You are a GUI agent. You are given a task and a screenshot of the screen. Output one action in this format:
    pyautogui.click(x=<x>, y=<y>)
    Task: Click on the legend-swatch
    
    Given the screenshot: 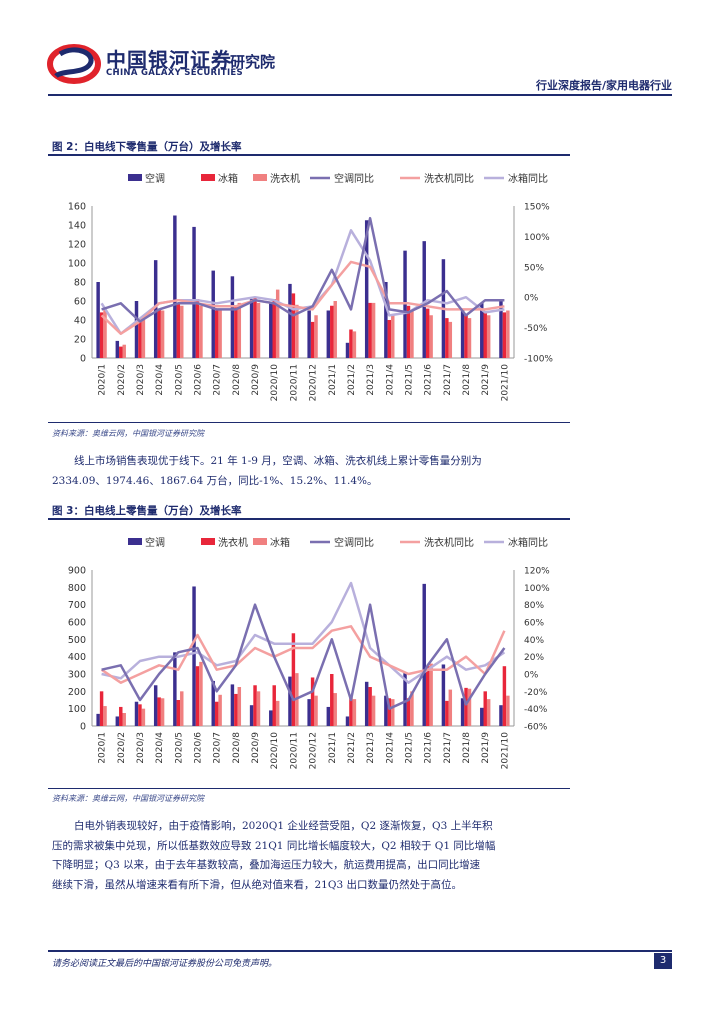 What is the action you would take?
    pyautogui.click(x=260, y=541)
    